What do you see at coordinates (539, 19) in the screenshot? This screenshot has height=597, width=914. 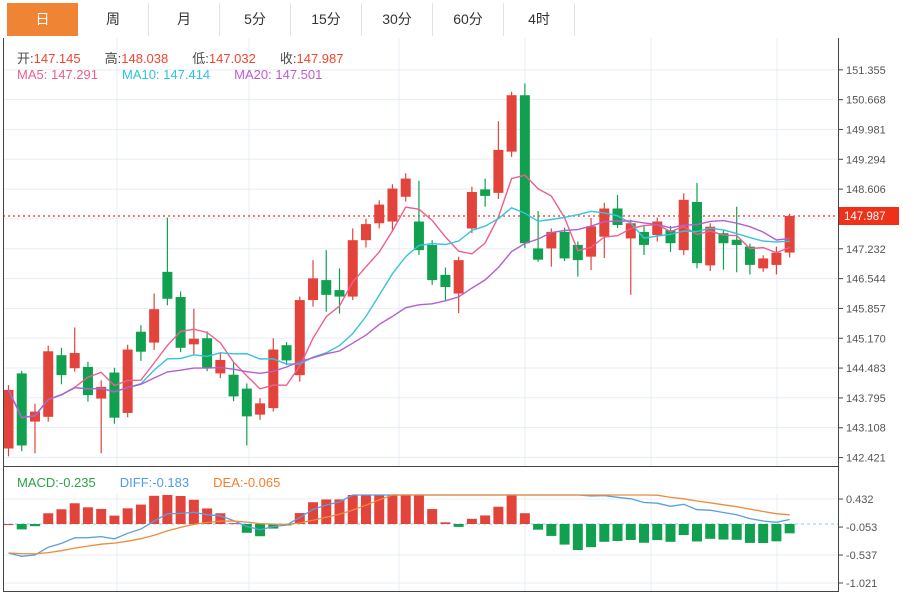 I see `tab-4hour: 4时` at bounding box center [539, 19].